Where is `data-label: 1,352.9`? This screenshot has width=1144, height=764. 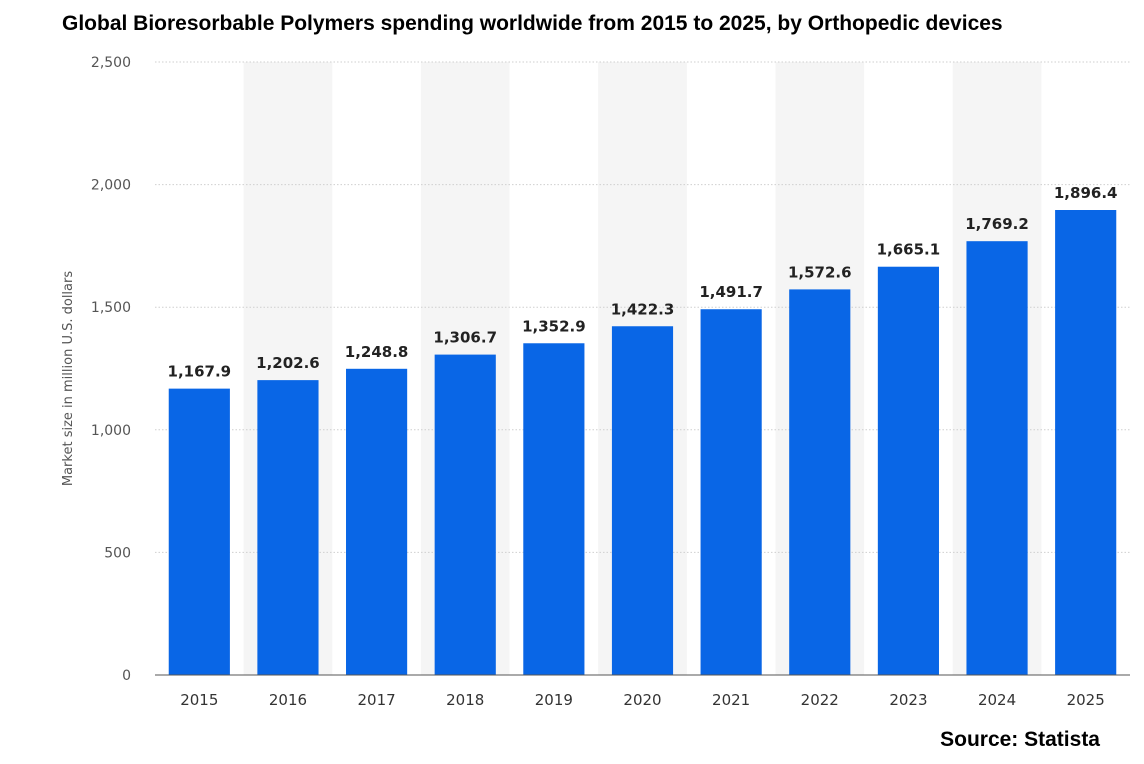
data-label: 1,352.9 is located at coordinates (554, 326).